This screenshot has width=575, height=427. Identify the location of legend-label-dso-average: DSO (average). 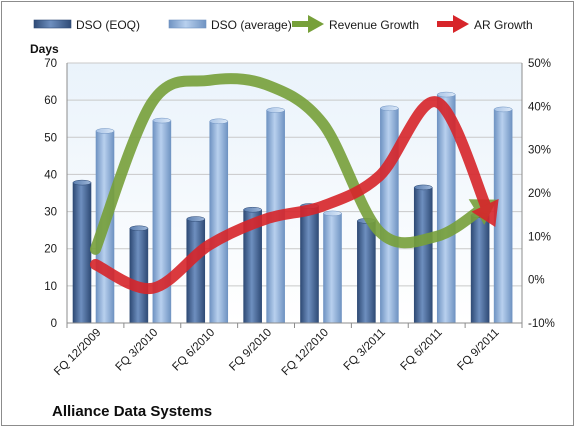
(251, 25).